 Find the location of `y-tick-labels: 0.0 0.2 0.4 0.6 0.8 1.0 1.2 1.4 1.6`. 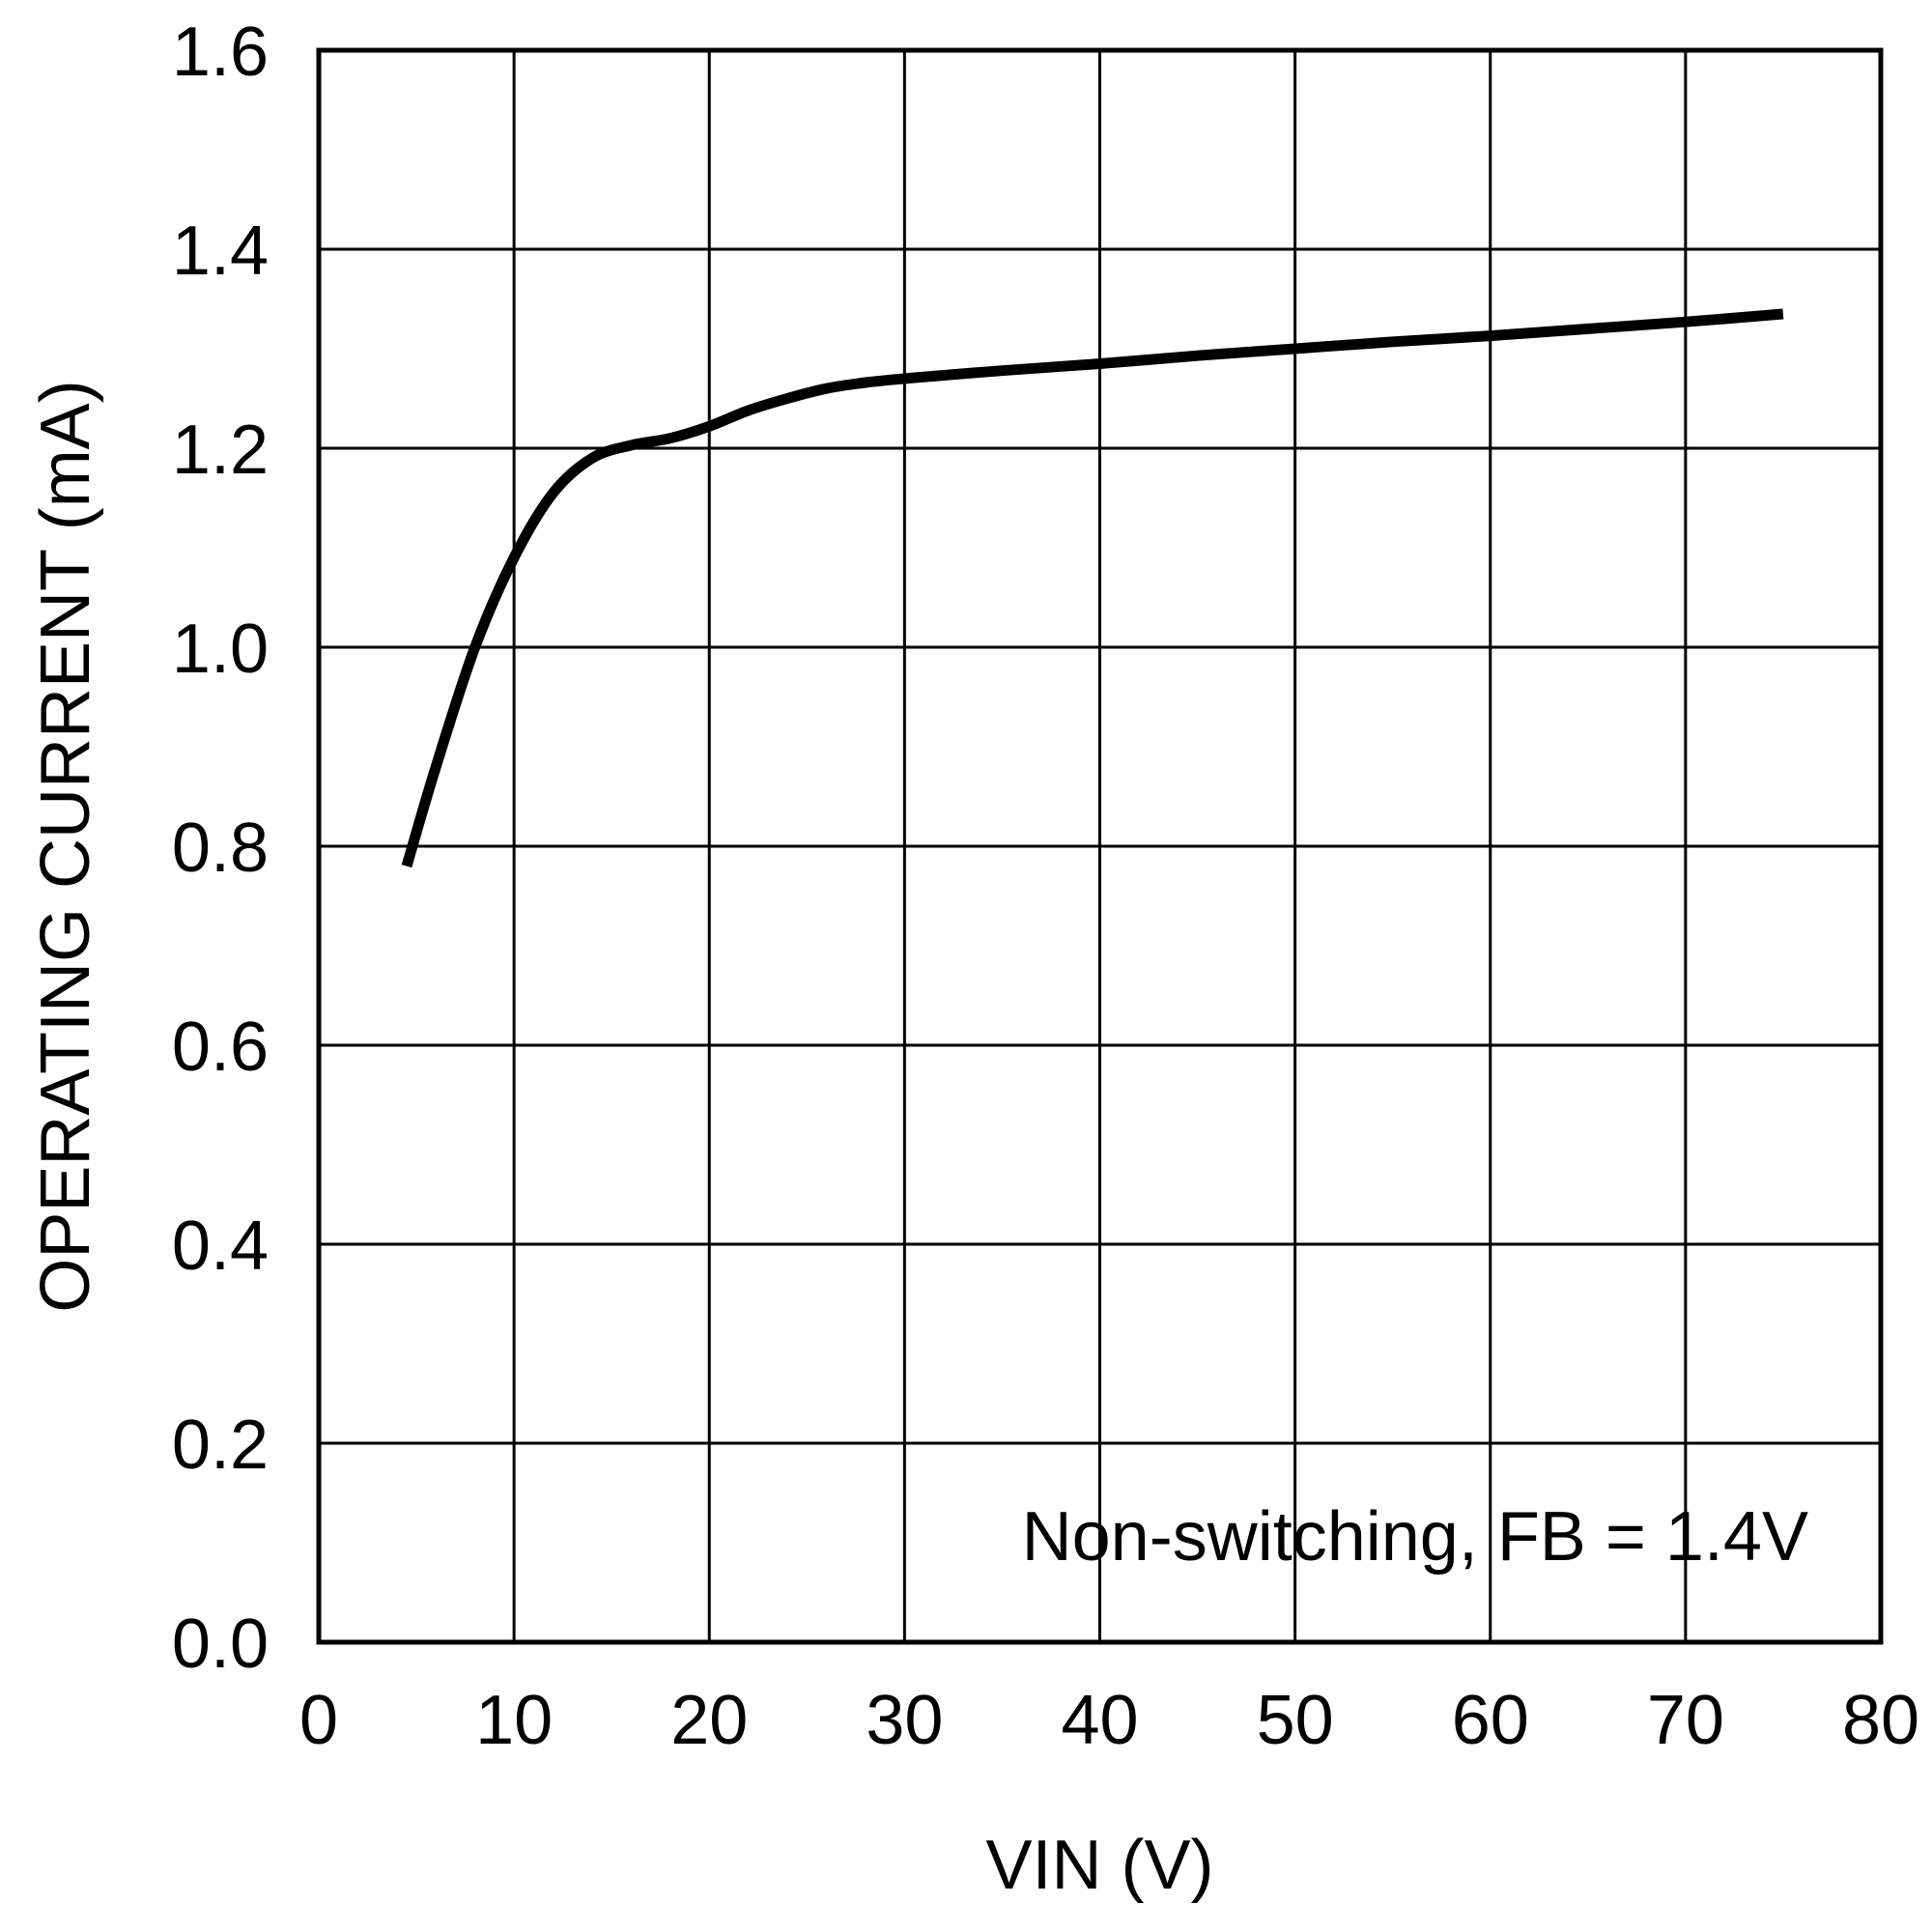

y-tick-labels: 0.0 0.2 0.4 0.6 0.8 1.0 1.2 1.4 1.6 is located at coordinates (220, 848).